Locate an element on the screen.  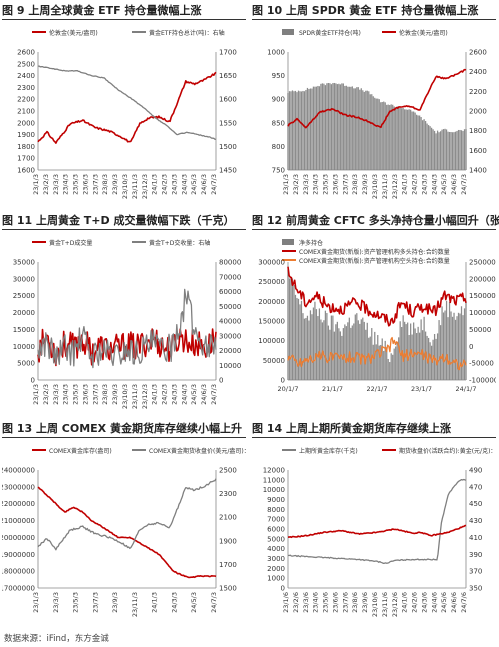
y-tick-right: 2000 is located at coordinates (478, 112).